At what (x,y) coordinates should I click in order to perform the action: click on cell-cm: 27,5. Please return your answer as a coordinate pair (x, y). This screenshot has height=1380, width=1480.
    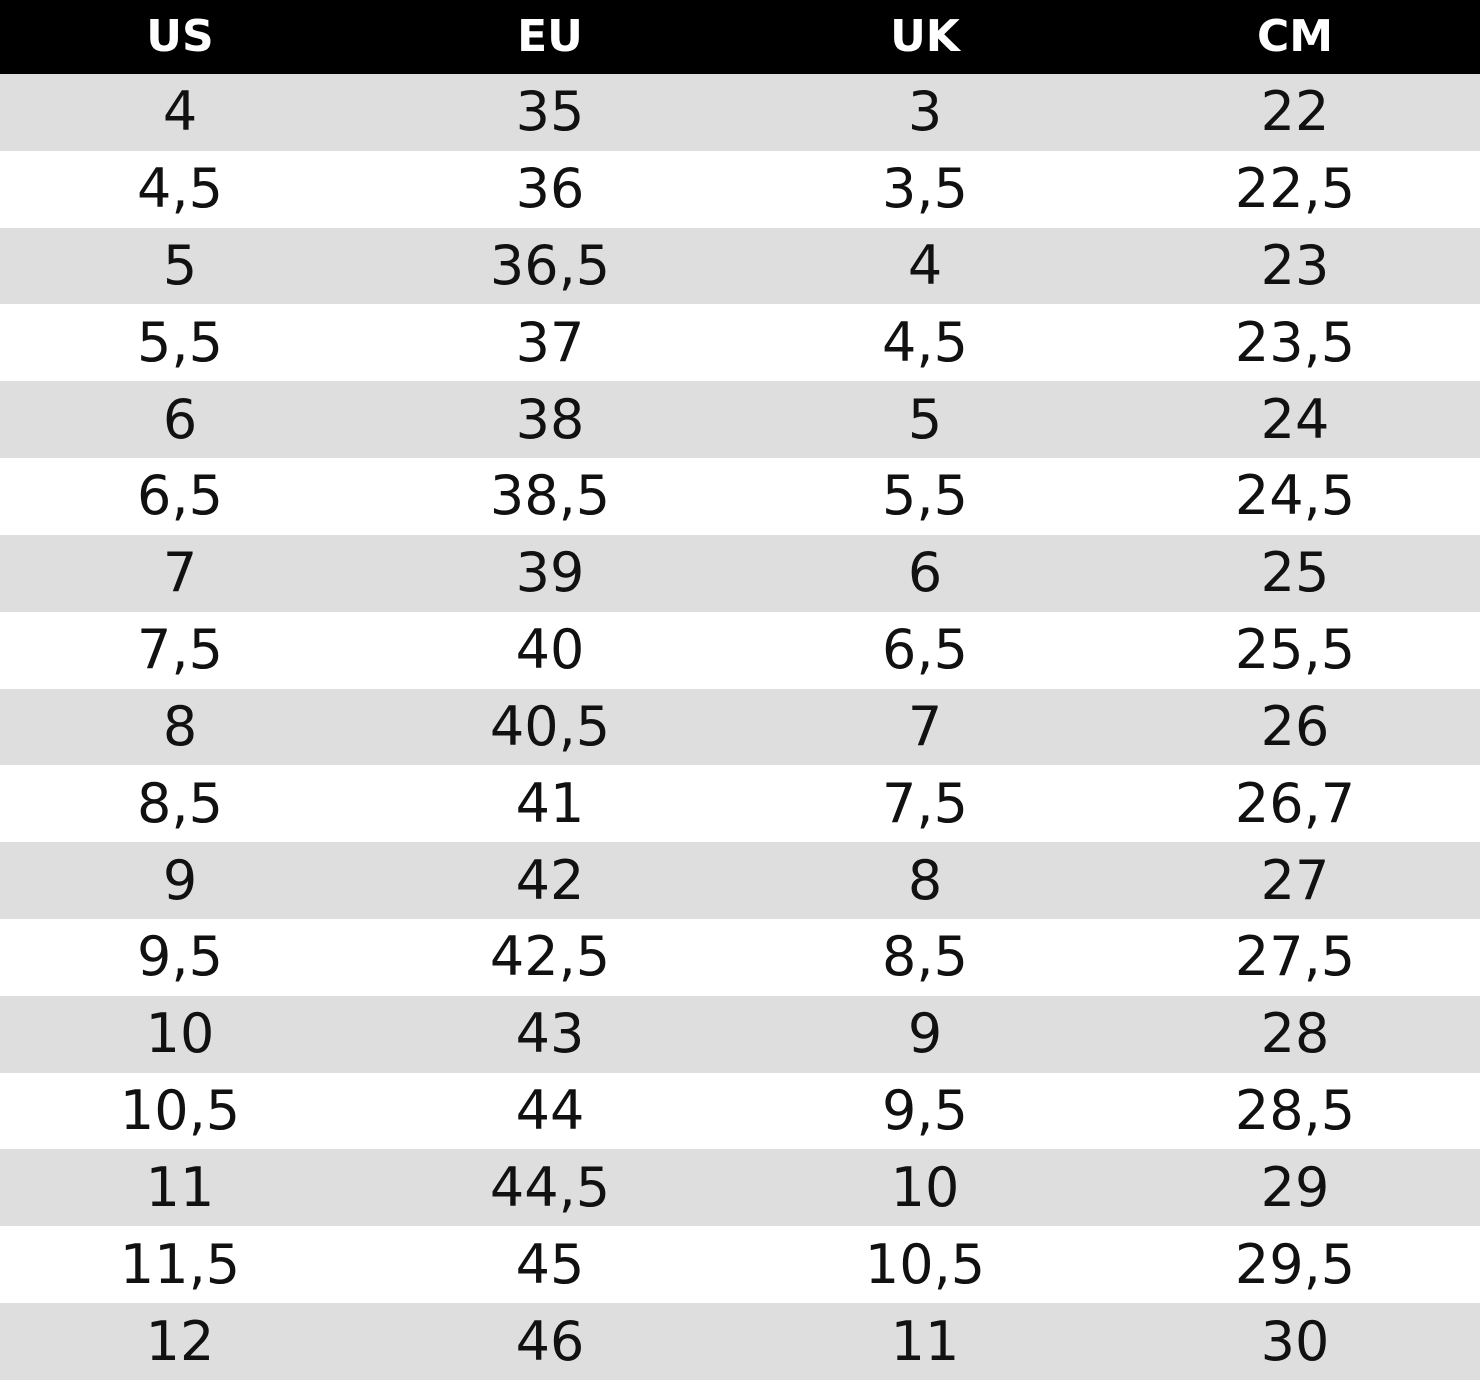
    Looking at the image, I should click on (1295, 957).